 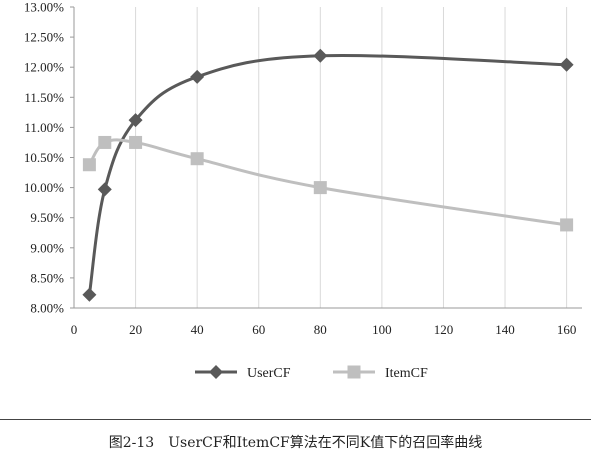 I want to click on x-tick-label: 60, so click(x=258, y=329).